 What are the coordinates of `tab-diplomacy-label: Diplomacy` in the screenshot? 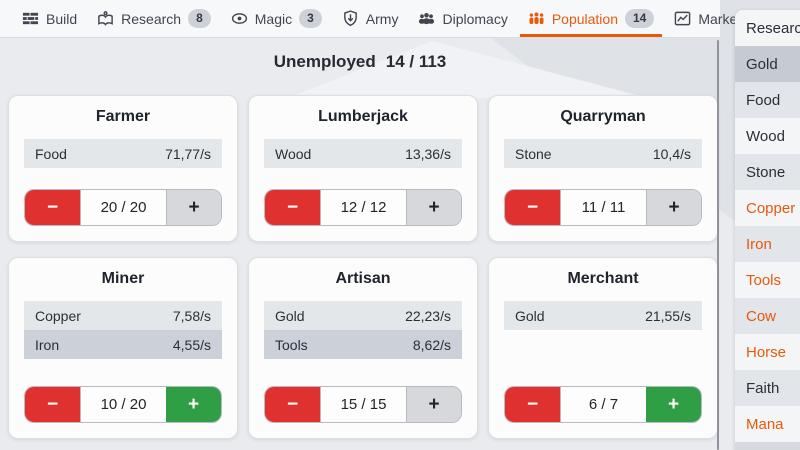 It's located at (475, 18).